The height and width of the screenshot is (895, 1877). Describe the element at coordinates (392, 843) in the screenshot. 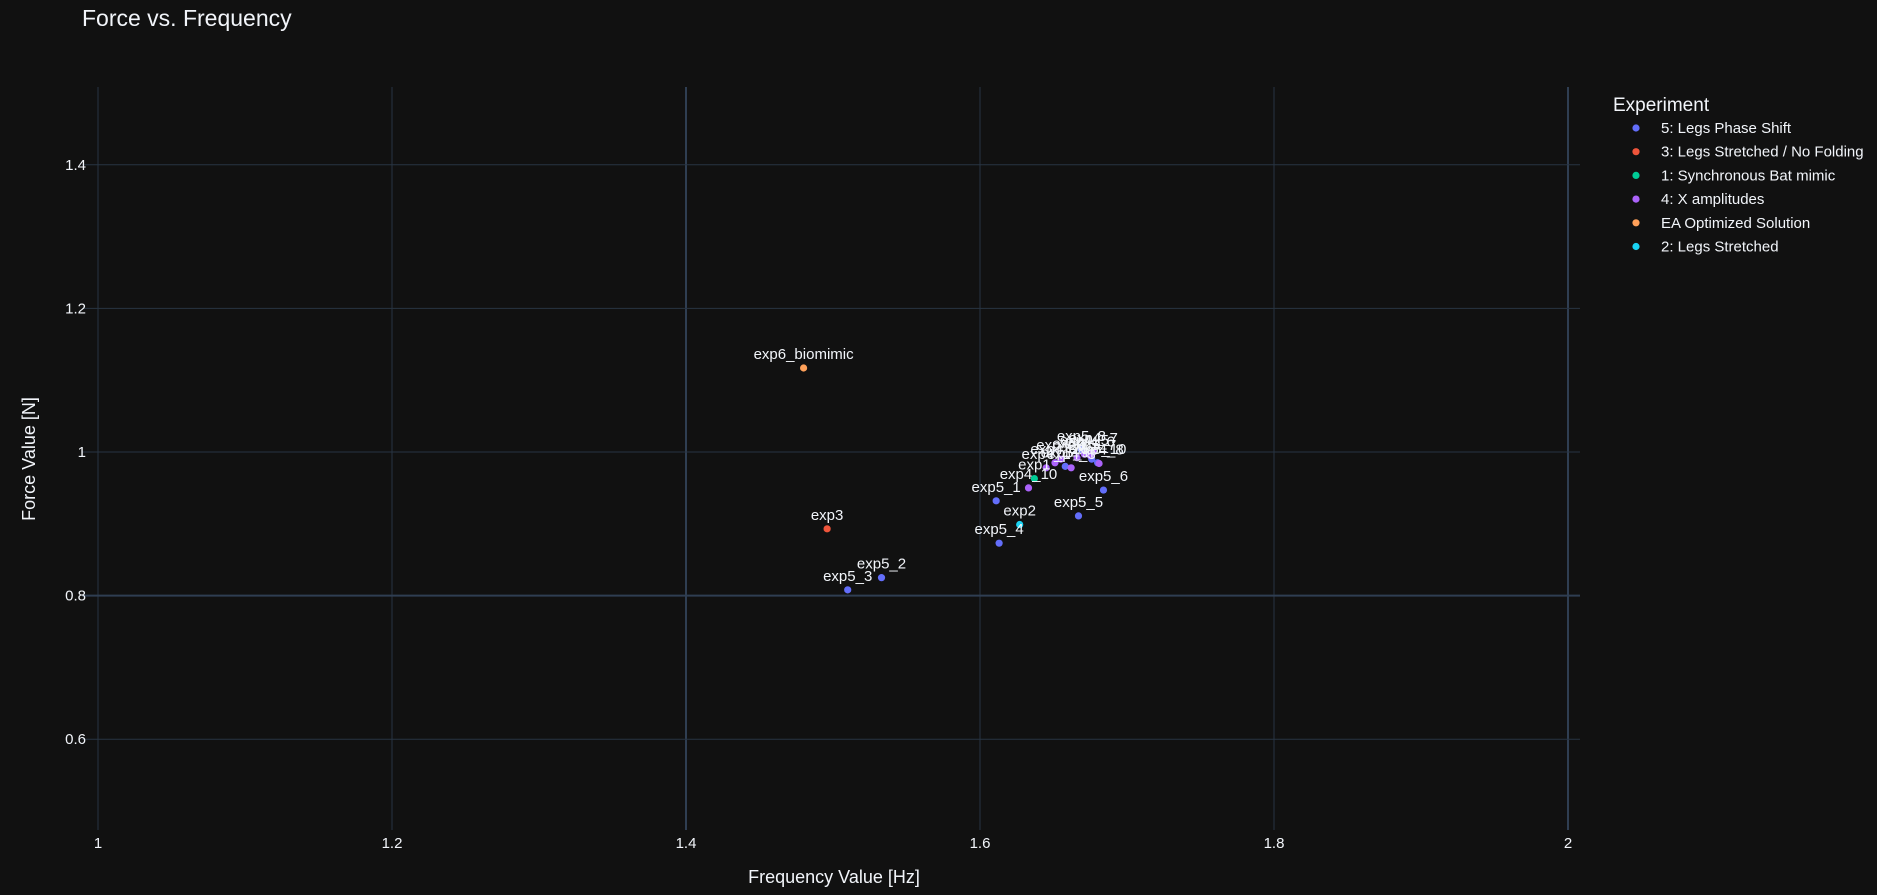

I see `x-tick-label: 1.2` at that location.